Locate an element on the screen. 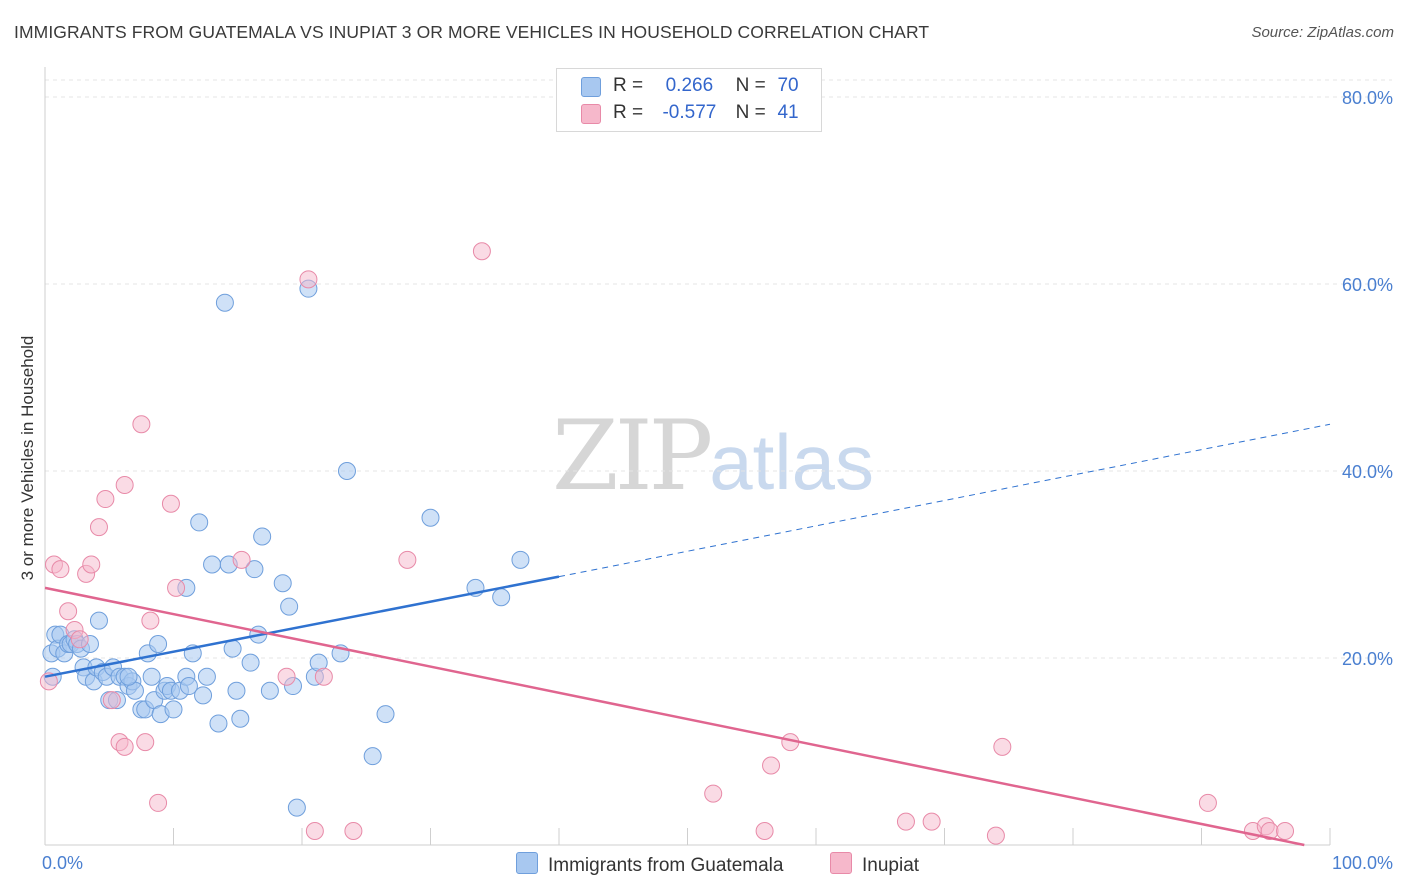 This screenshot has height=892, width=1406. legend-text-guatemala: R = 0.266 N = 70 is located at coordinates (709, 86).